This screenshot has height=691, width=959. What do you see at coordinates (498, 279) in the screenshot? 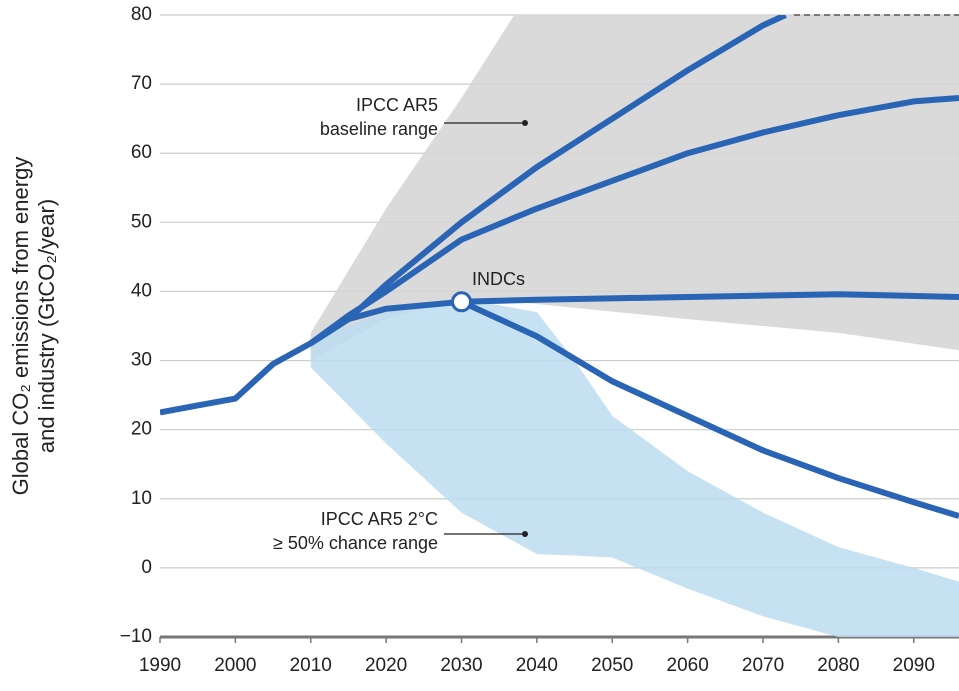
I see `annotation: INDCs` at bounding box center [498, 279].